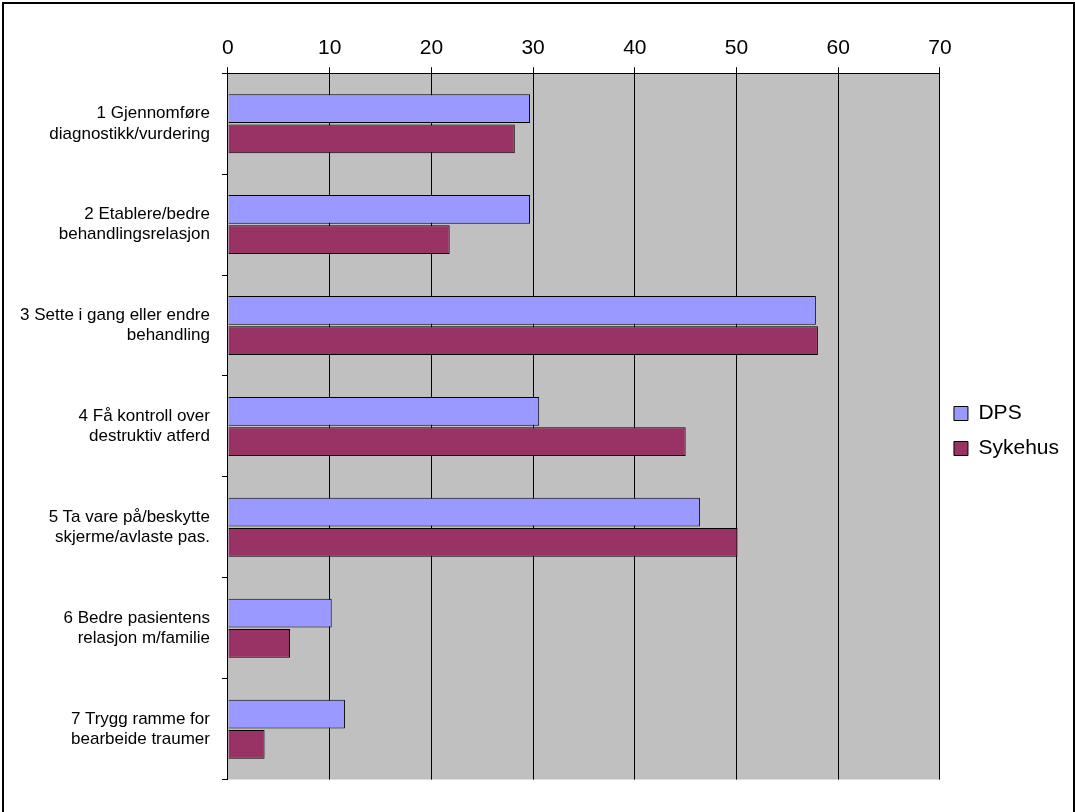 This screenshot has width=1075, height=812. Describe the element at coordinates (533, 47) in the screenshot. I see `x-tick-label: 30` at that location.